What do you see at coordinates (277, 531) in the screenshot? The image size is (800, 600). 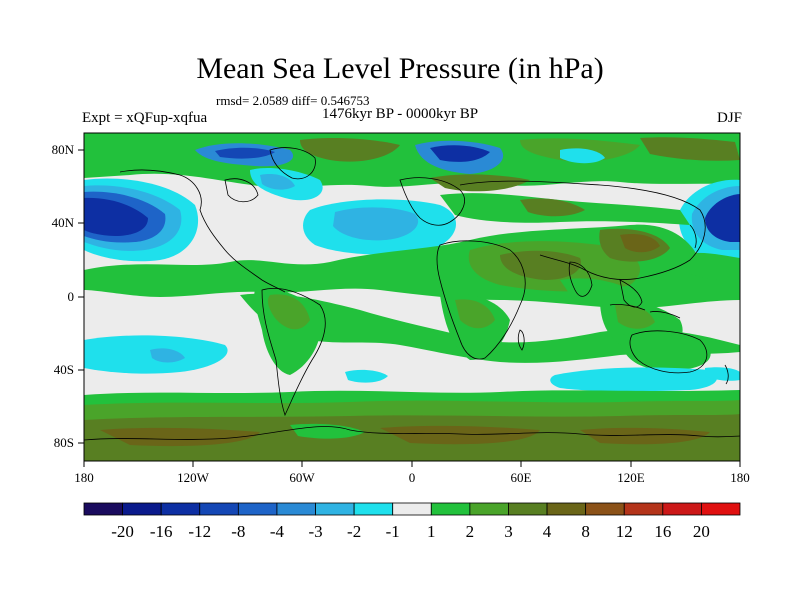 I see `colorbar-label: -4` at bounding box center [277, 531].